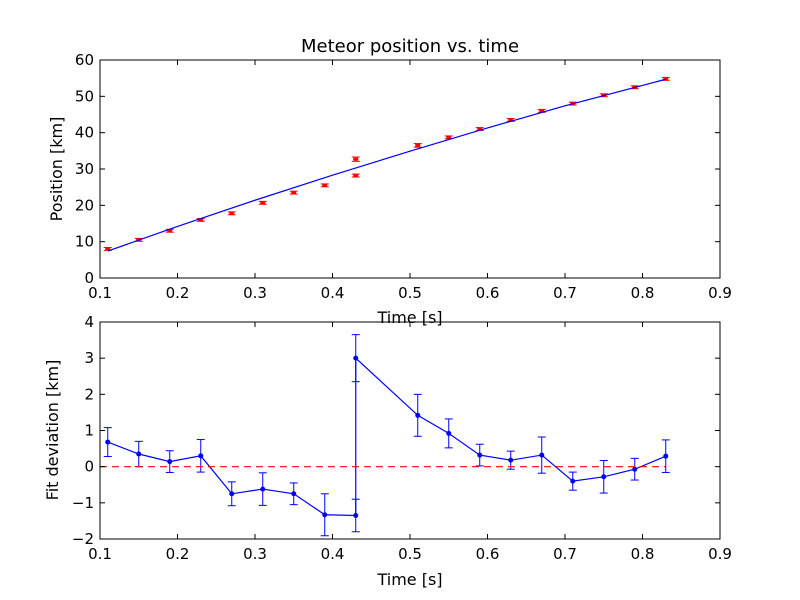 This screenshot has height=600, width=800. Describe the element at coordinates (89, 394) in the screenshot. I see `deviation-ytick-label: 2` at that location.